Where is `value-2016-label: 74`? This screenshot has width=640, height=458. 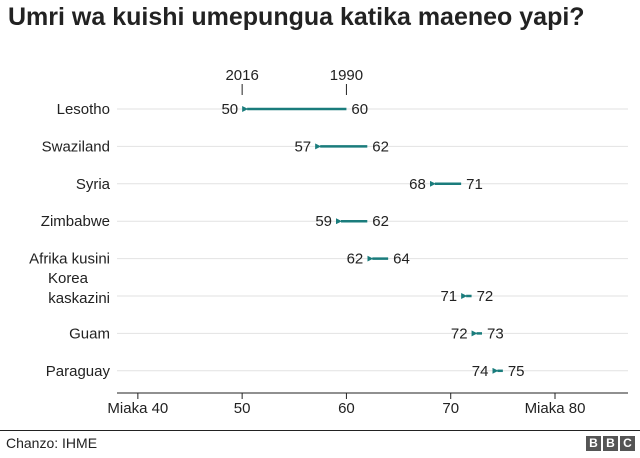 value-2016-label: 74 is located at coordinates (480, 371).